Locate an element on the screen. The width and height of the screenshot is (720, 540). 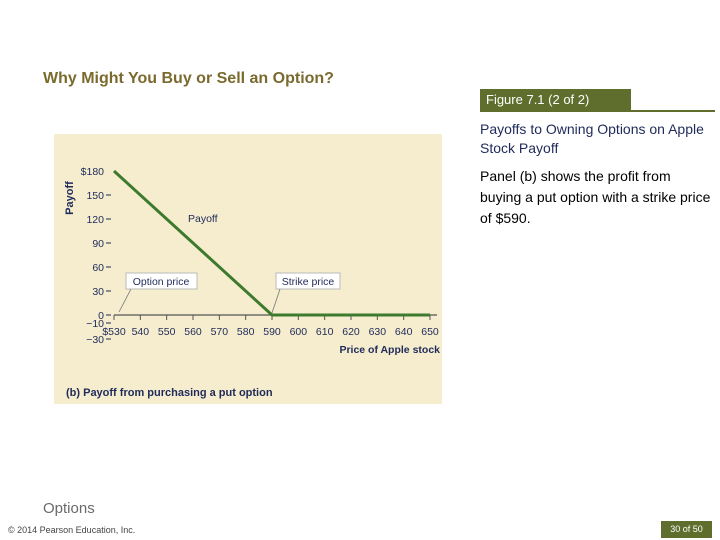
figure-label: Figure 7.1 (2 of 2) is located at coordinates (555, 100).